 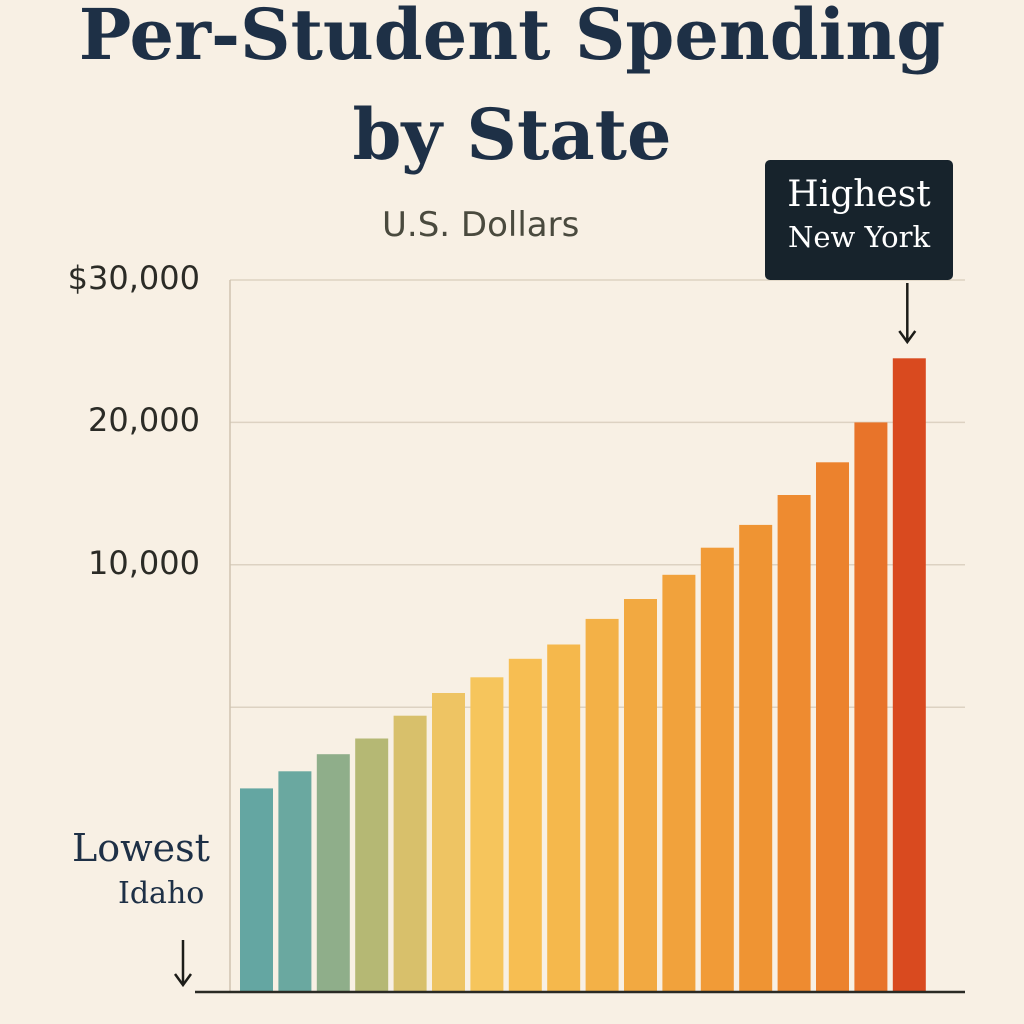 I want to click on highest-callout: Highest New York, so click(x=859, y=220).